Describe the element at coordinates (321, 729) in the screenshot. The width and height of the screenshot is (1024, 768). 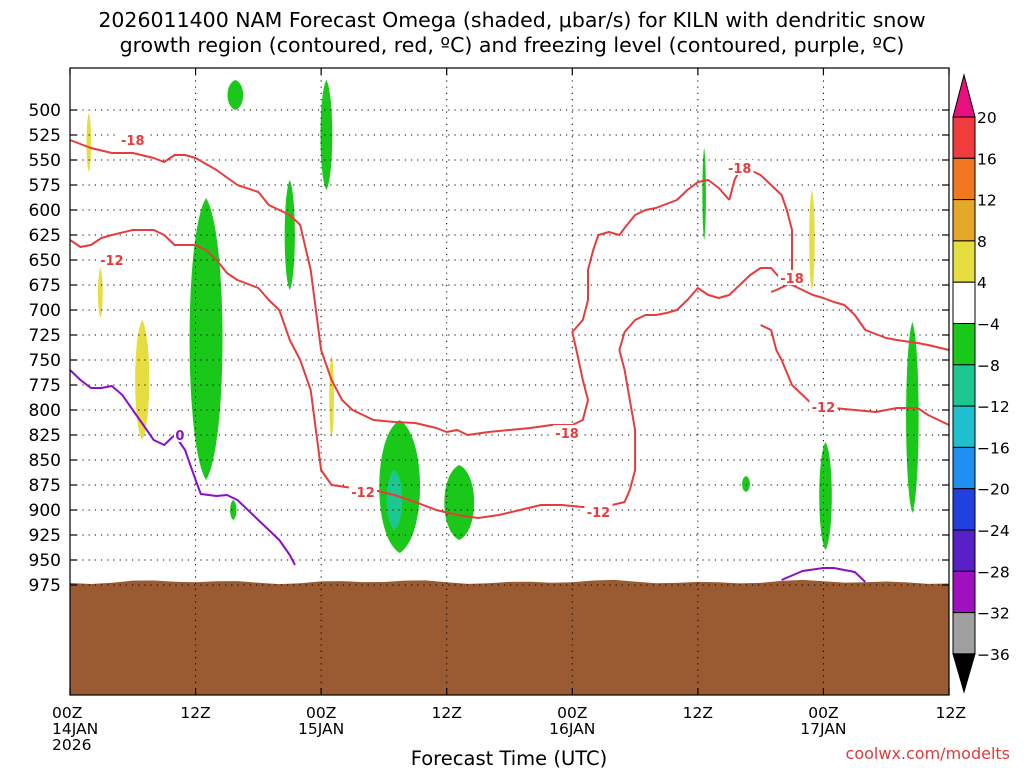
I see `x-tick-label: 15JAN` at that location.